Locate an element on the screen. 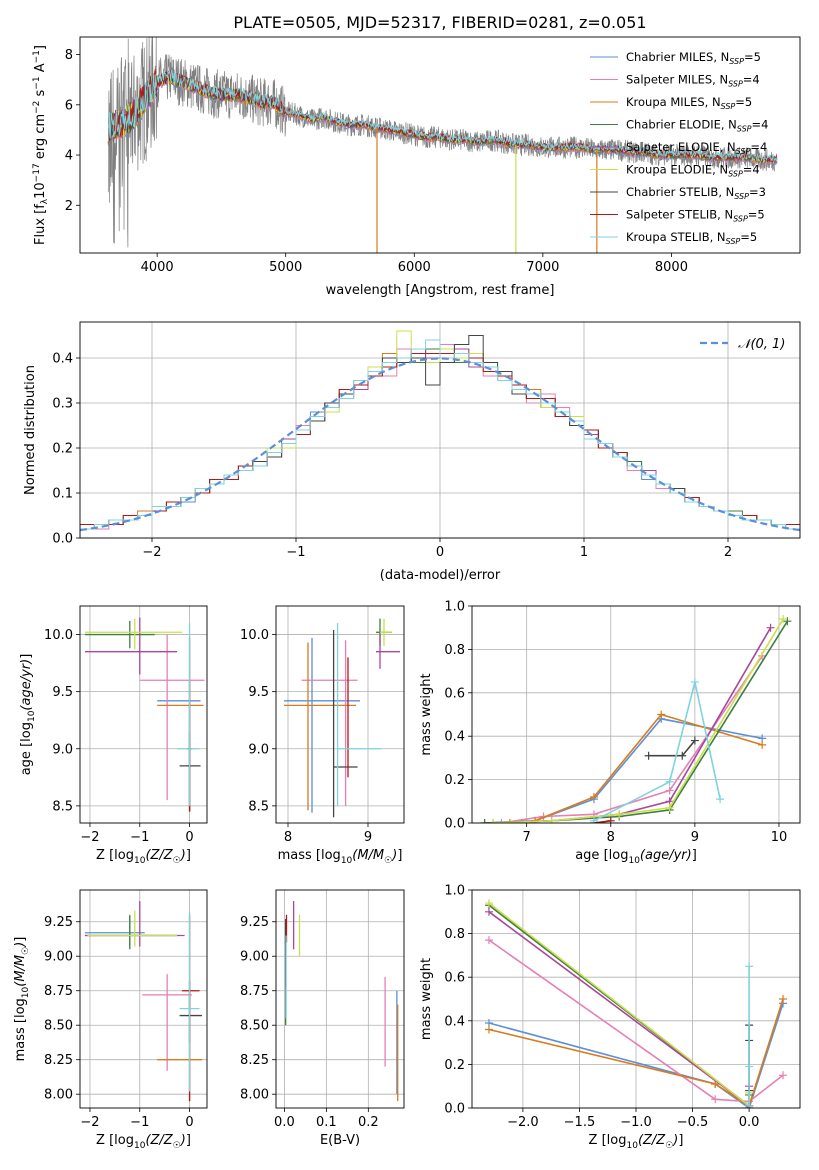 This screenshot has height=1170, width=819. age-vs-mass-ytick-label: 10.0 is located at coordinates (254, 635).